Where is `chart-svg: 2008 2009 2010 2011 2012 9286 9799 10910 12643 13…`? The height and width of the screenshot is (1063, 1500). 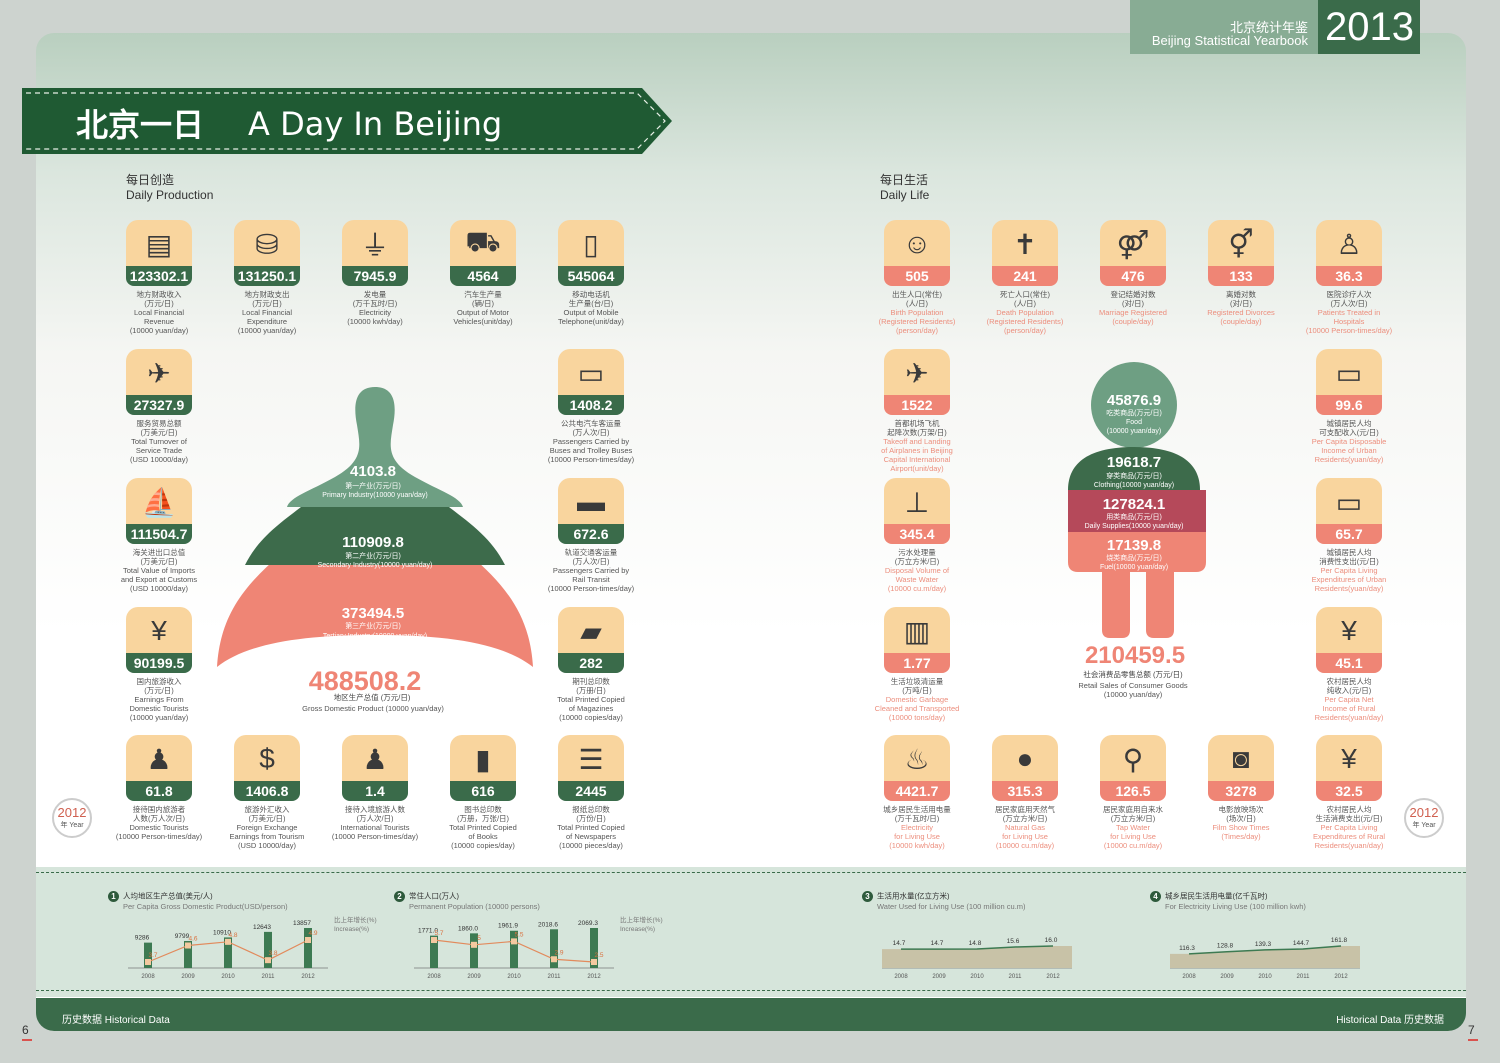
chart-svg: 2008 2009 2010 2011 2012 9286 9799 10910 12643 13… is located at coordinates (252, 947).